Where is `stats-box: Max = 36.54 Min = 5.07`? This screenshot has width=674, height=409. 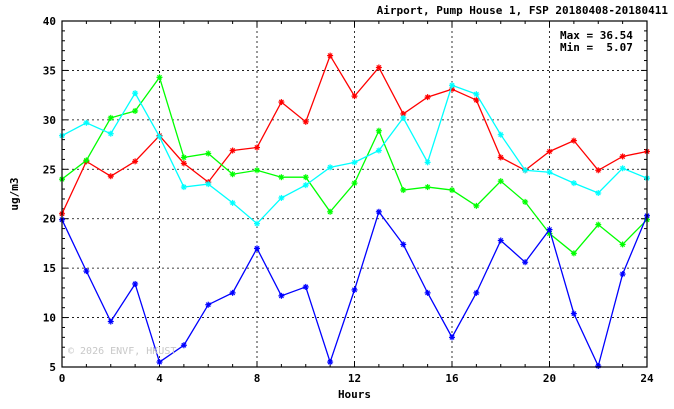 stats-box: Max = 36.54 Min = 5.07 is located at coordinates (596, 42).